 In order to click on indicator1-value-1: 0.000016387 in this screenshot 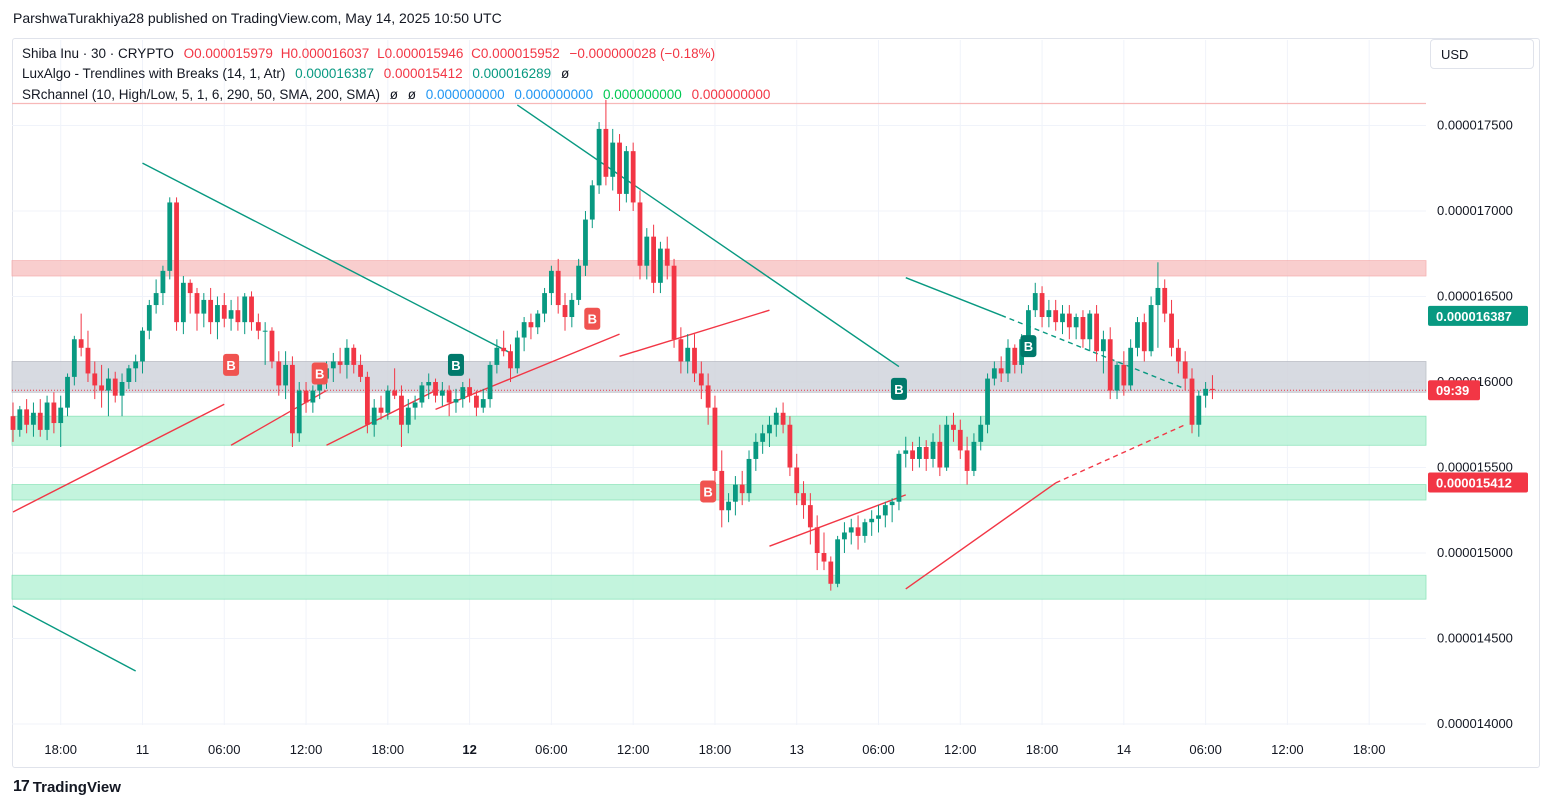, I will do `click(334, 73)`.